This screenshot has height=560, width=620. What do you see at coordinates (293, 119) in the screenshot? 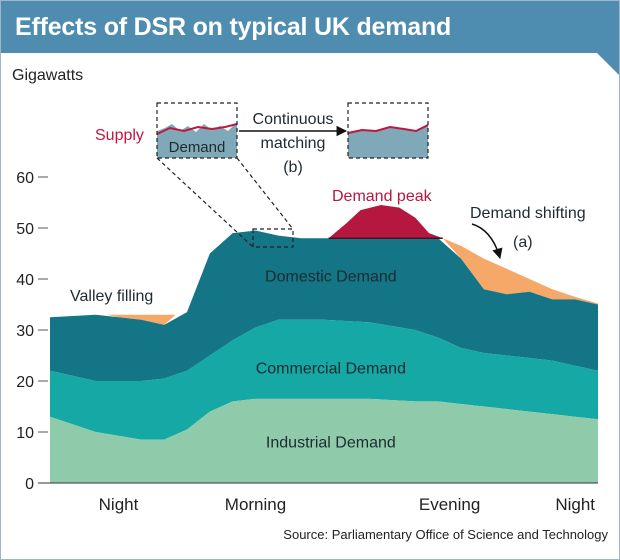
I see `continuous-matching-label-line1: Continuous` at bounding box center [293, 119].